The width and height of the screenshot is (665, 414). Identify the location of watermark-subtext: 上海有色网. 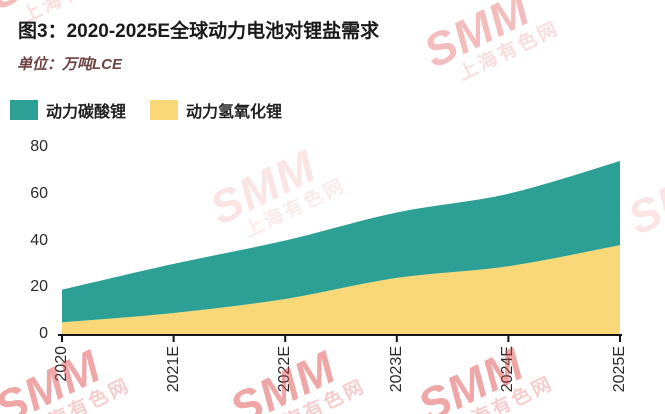
(509, 52).